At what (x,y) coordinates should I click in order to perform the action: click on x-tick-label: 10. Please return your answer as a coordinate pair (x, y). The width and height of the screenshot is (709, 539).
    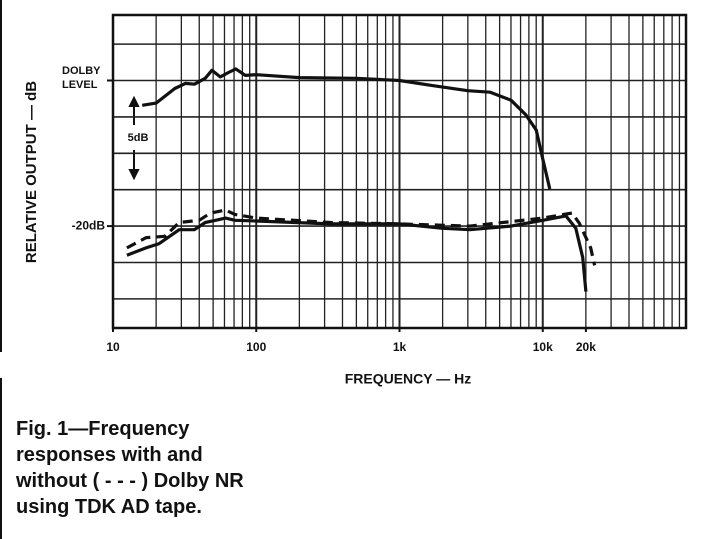
    Looking at the image, I should click on (113, 347).